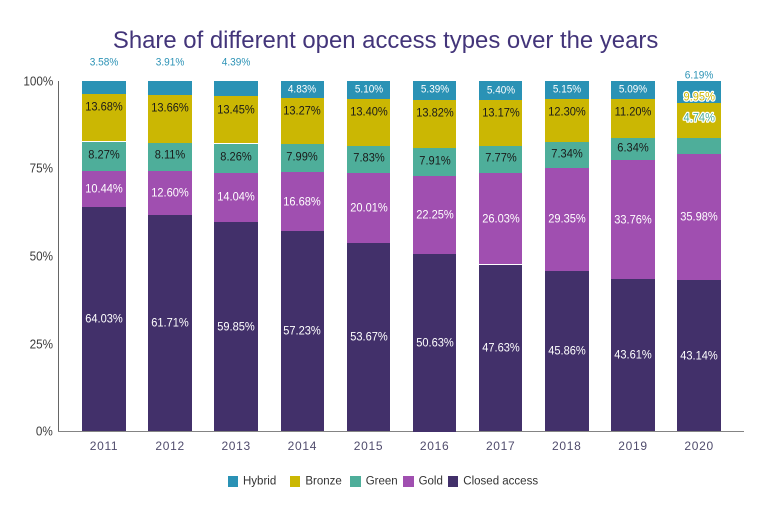 This screenshot has width=768, height=512. Describe the element at coordinates (699, 97) in the screenshot. I see `svg-text: 9.95%` at that location.